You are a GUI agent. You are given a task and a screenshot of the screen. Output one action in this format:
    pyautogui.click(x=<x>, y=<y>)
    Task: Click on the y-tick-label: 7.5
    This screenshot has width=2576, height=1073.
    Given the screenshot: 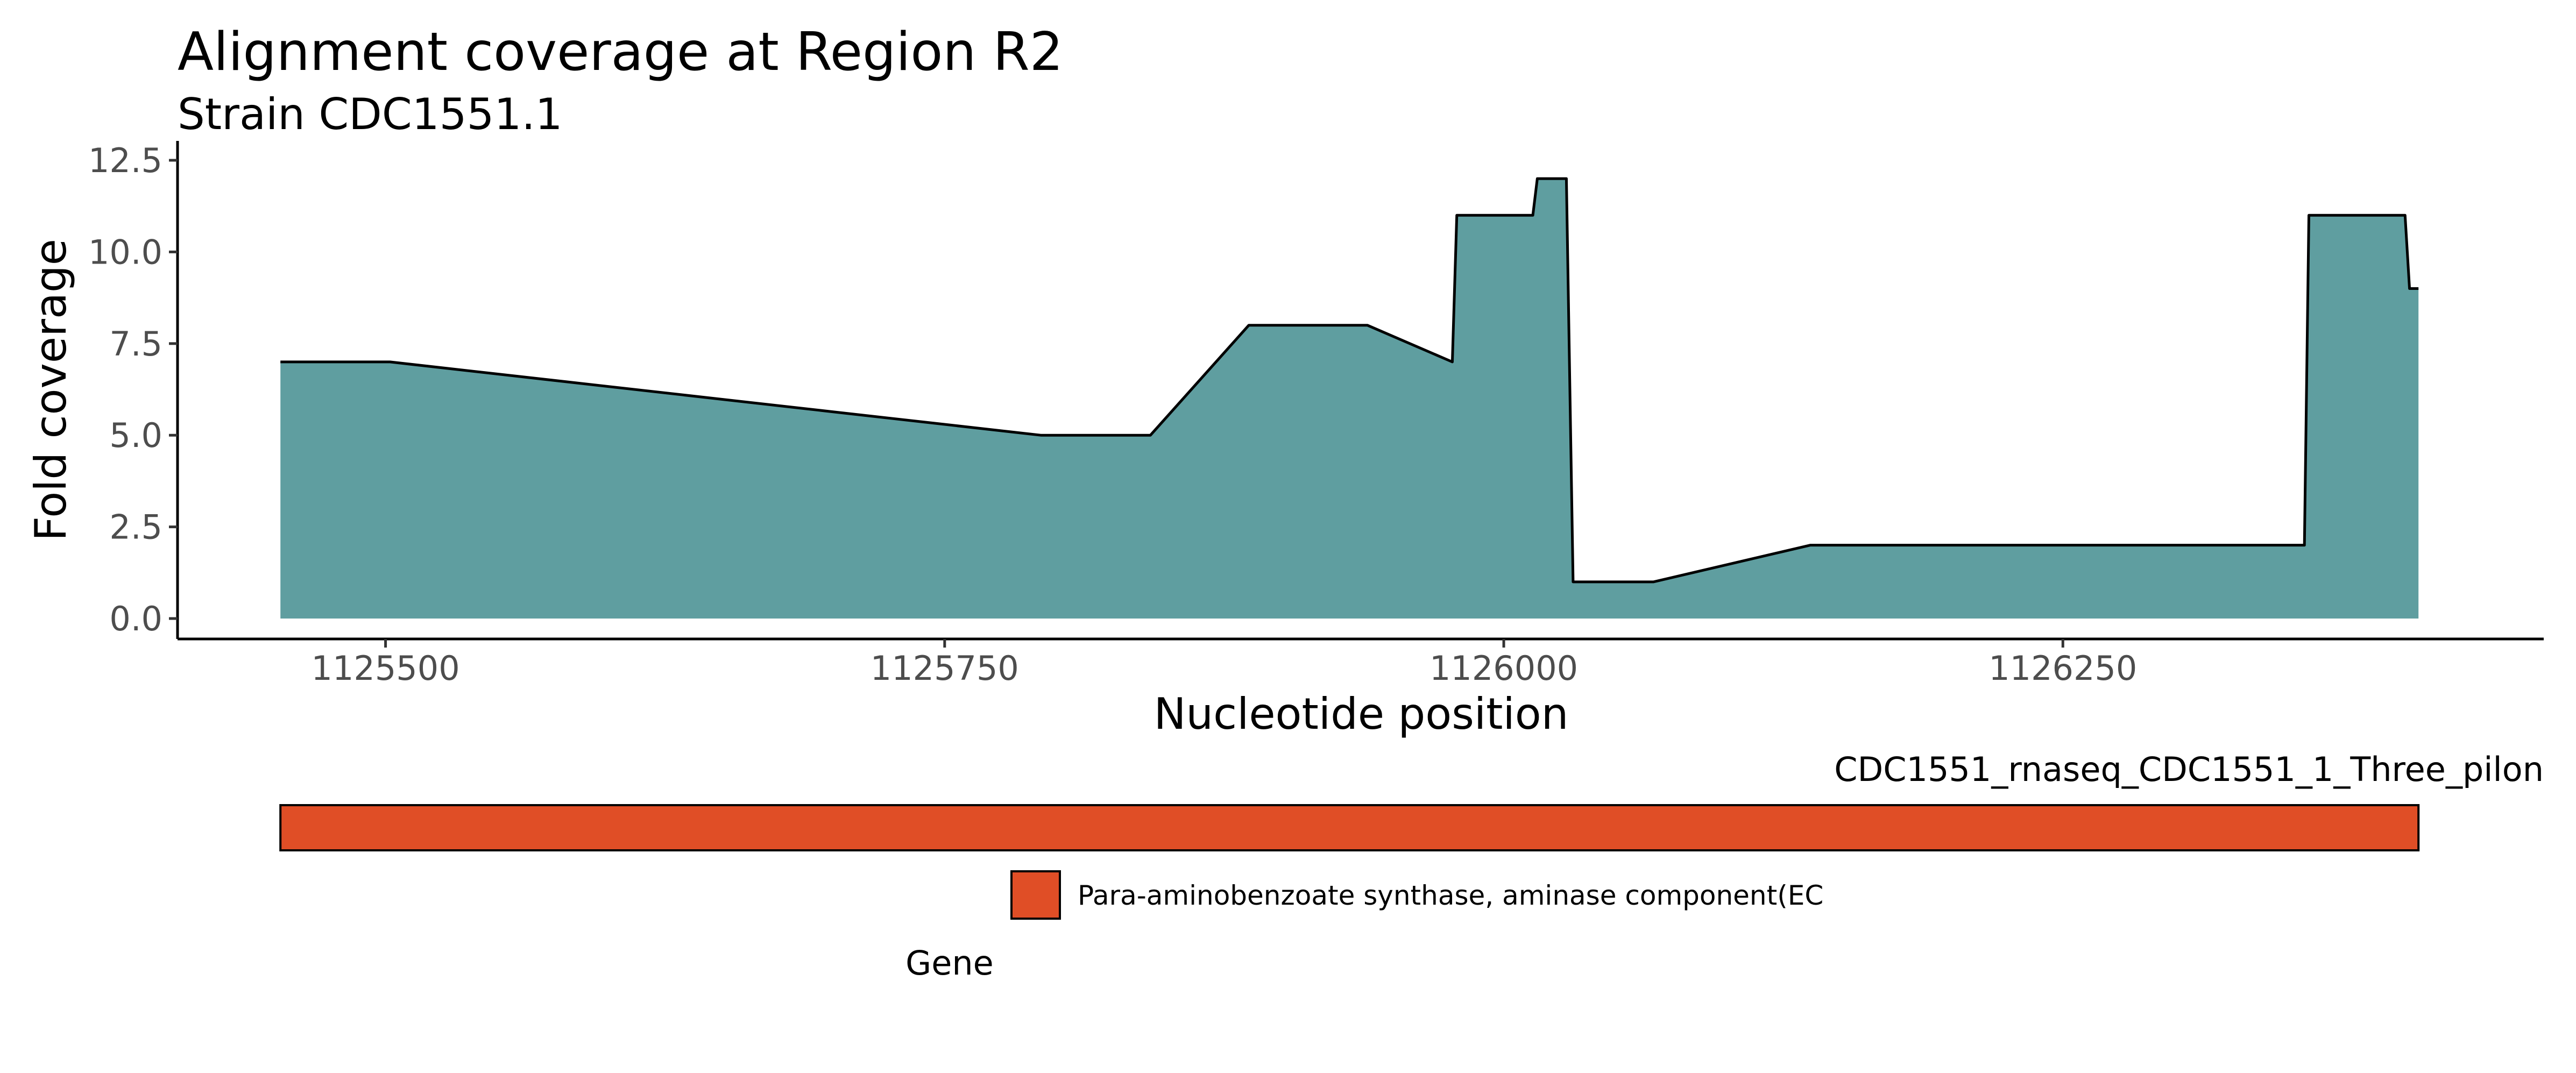 What is the action you would take?
    pyautogui.click(x=135, y=344)
    